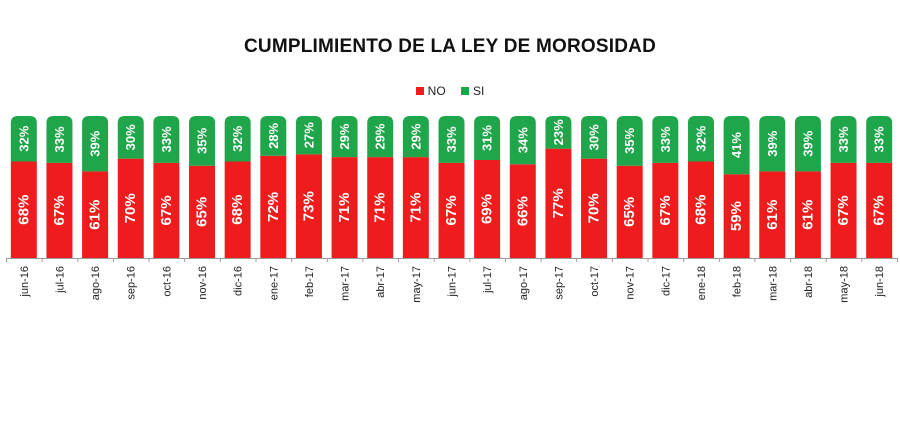  I want to click on data-label-si: 29%, so click(415, 136).